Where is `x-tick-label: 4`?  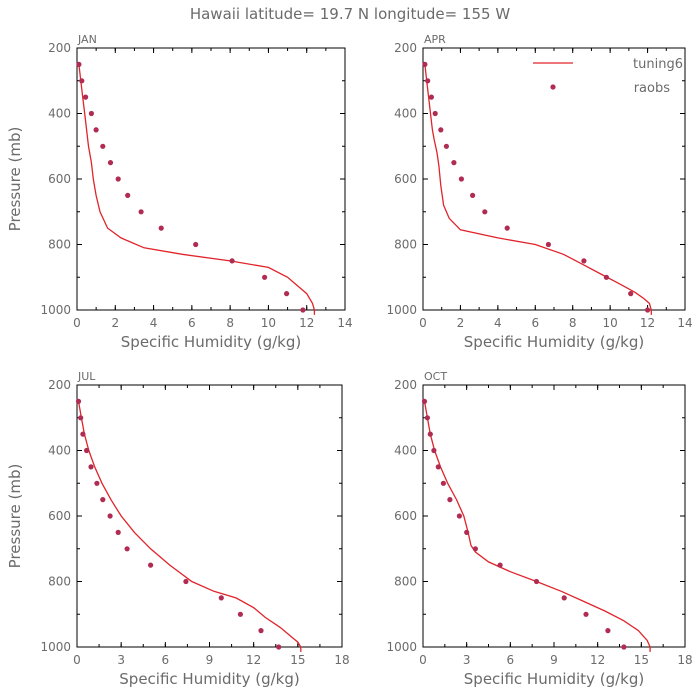 x-tick-label: 4 is located at coordinates (154, 323).